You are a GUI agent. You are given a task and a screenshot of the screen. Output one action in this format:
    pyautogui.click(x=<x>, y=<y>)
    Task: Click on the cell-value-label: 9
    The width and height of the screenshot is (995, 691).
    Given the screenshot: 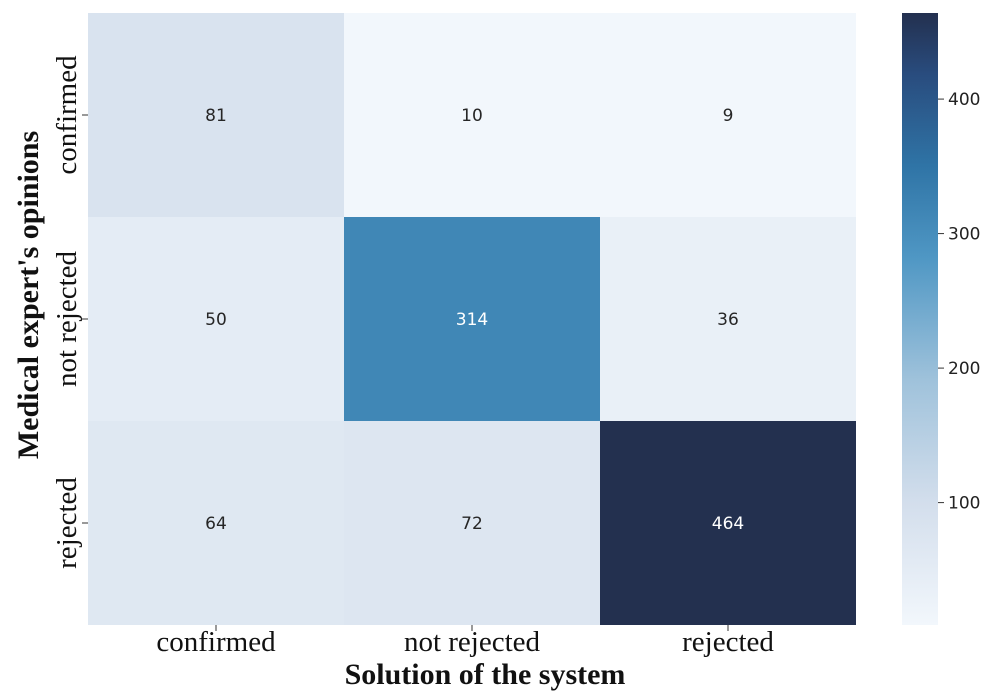 What is the action you would take?
    pyautogui.click(x=728, y=116)
    